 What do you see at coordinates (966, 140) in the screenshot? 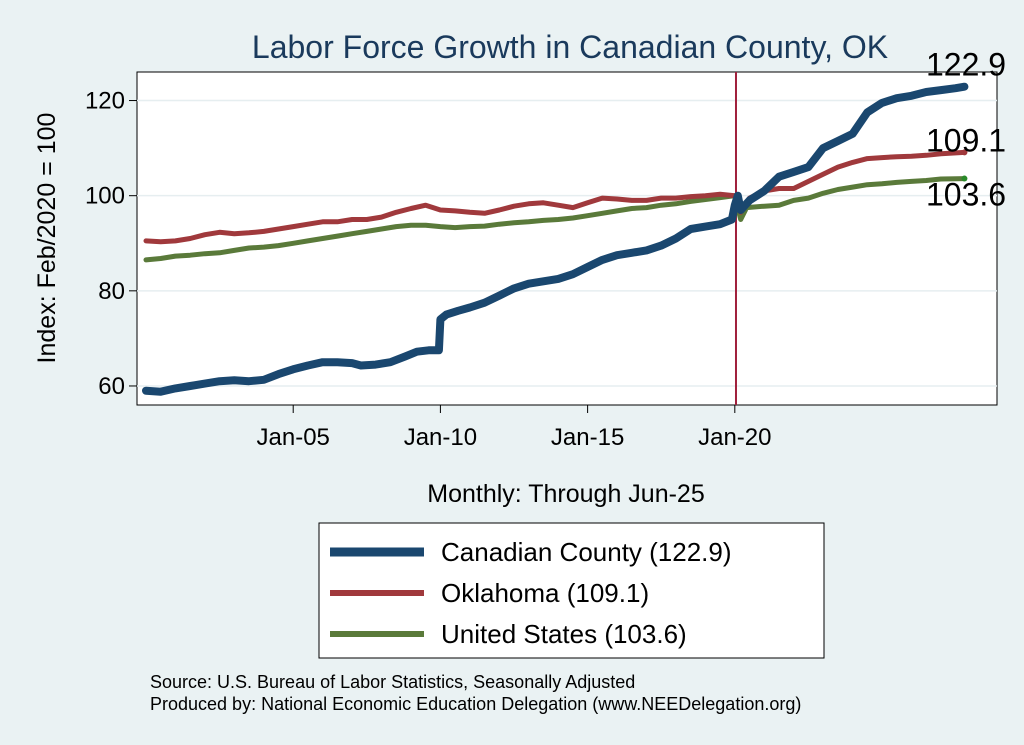
I see `end-value-label-oklahoma: 109.1` at bounding box center [966, 140].